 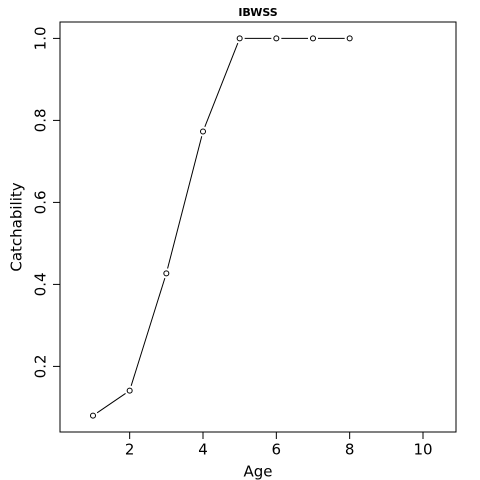 What do you see at coordinates (277, 450) in the screenshot?
I see `x-tick-label: 6` at bounding box center [277, 450].